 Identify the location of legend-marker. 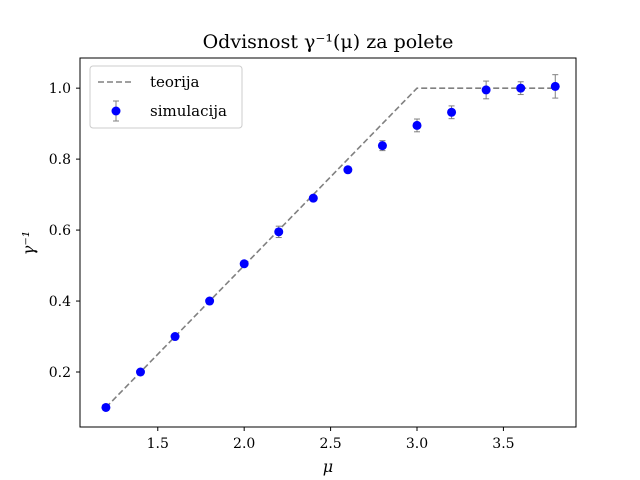
(116, 111).